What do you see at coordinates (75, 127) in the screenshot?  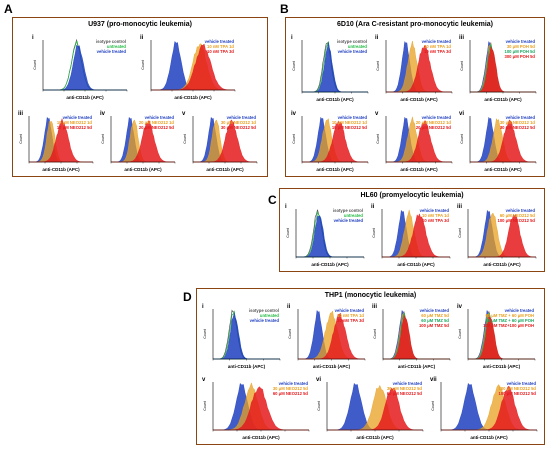 I see `legend-entry: 10 μM NEO212 5d` at bounding box center [75, 127].